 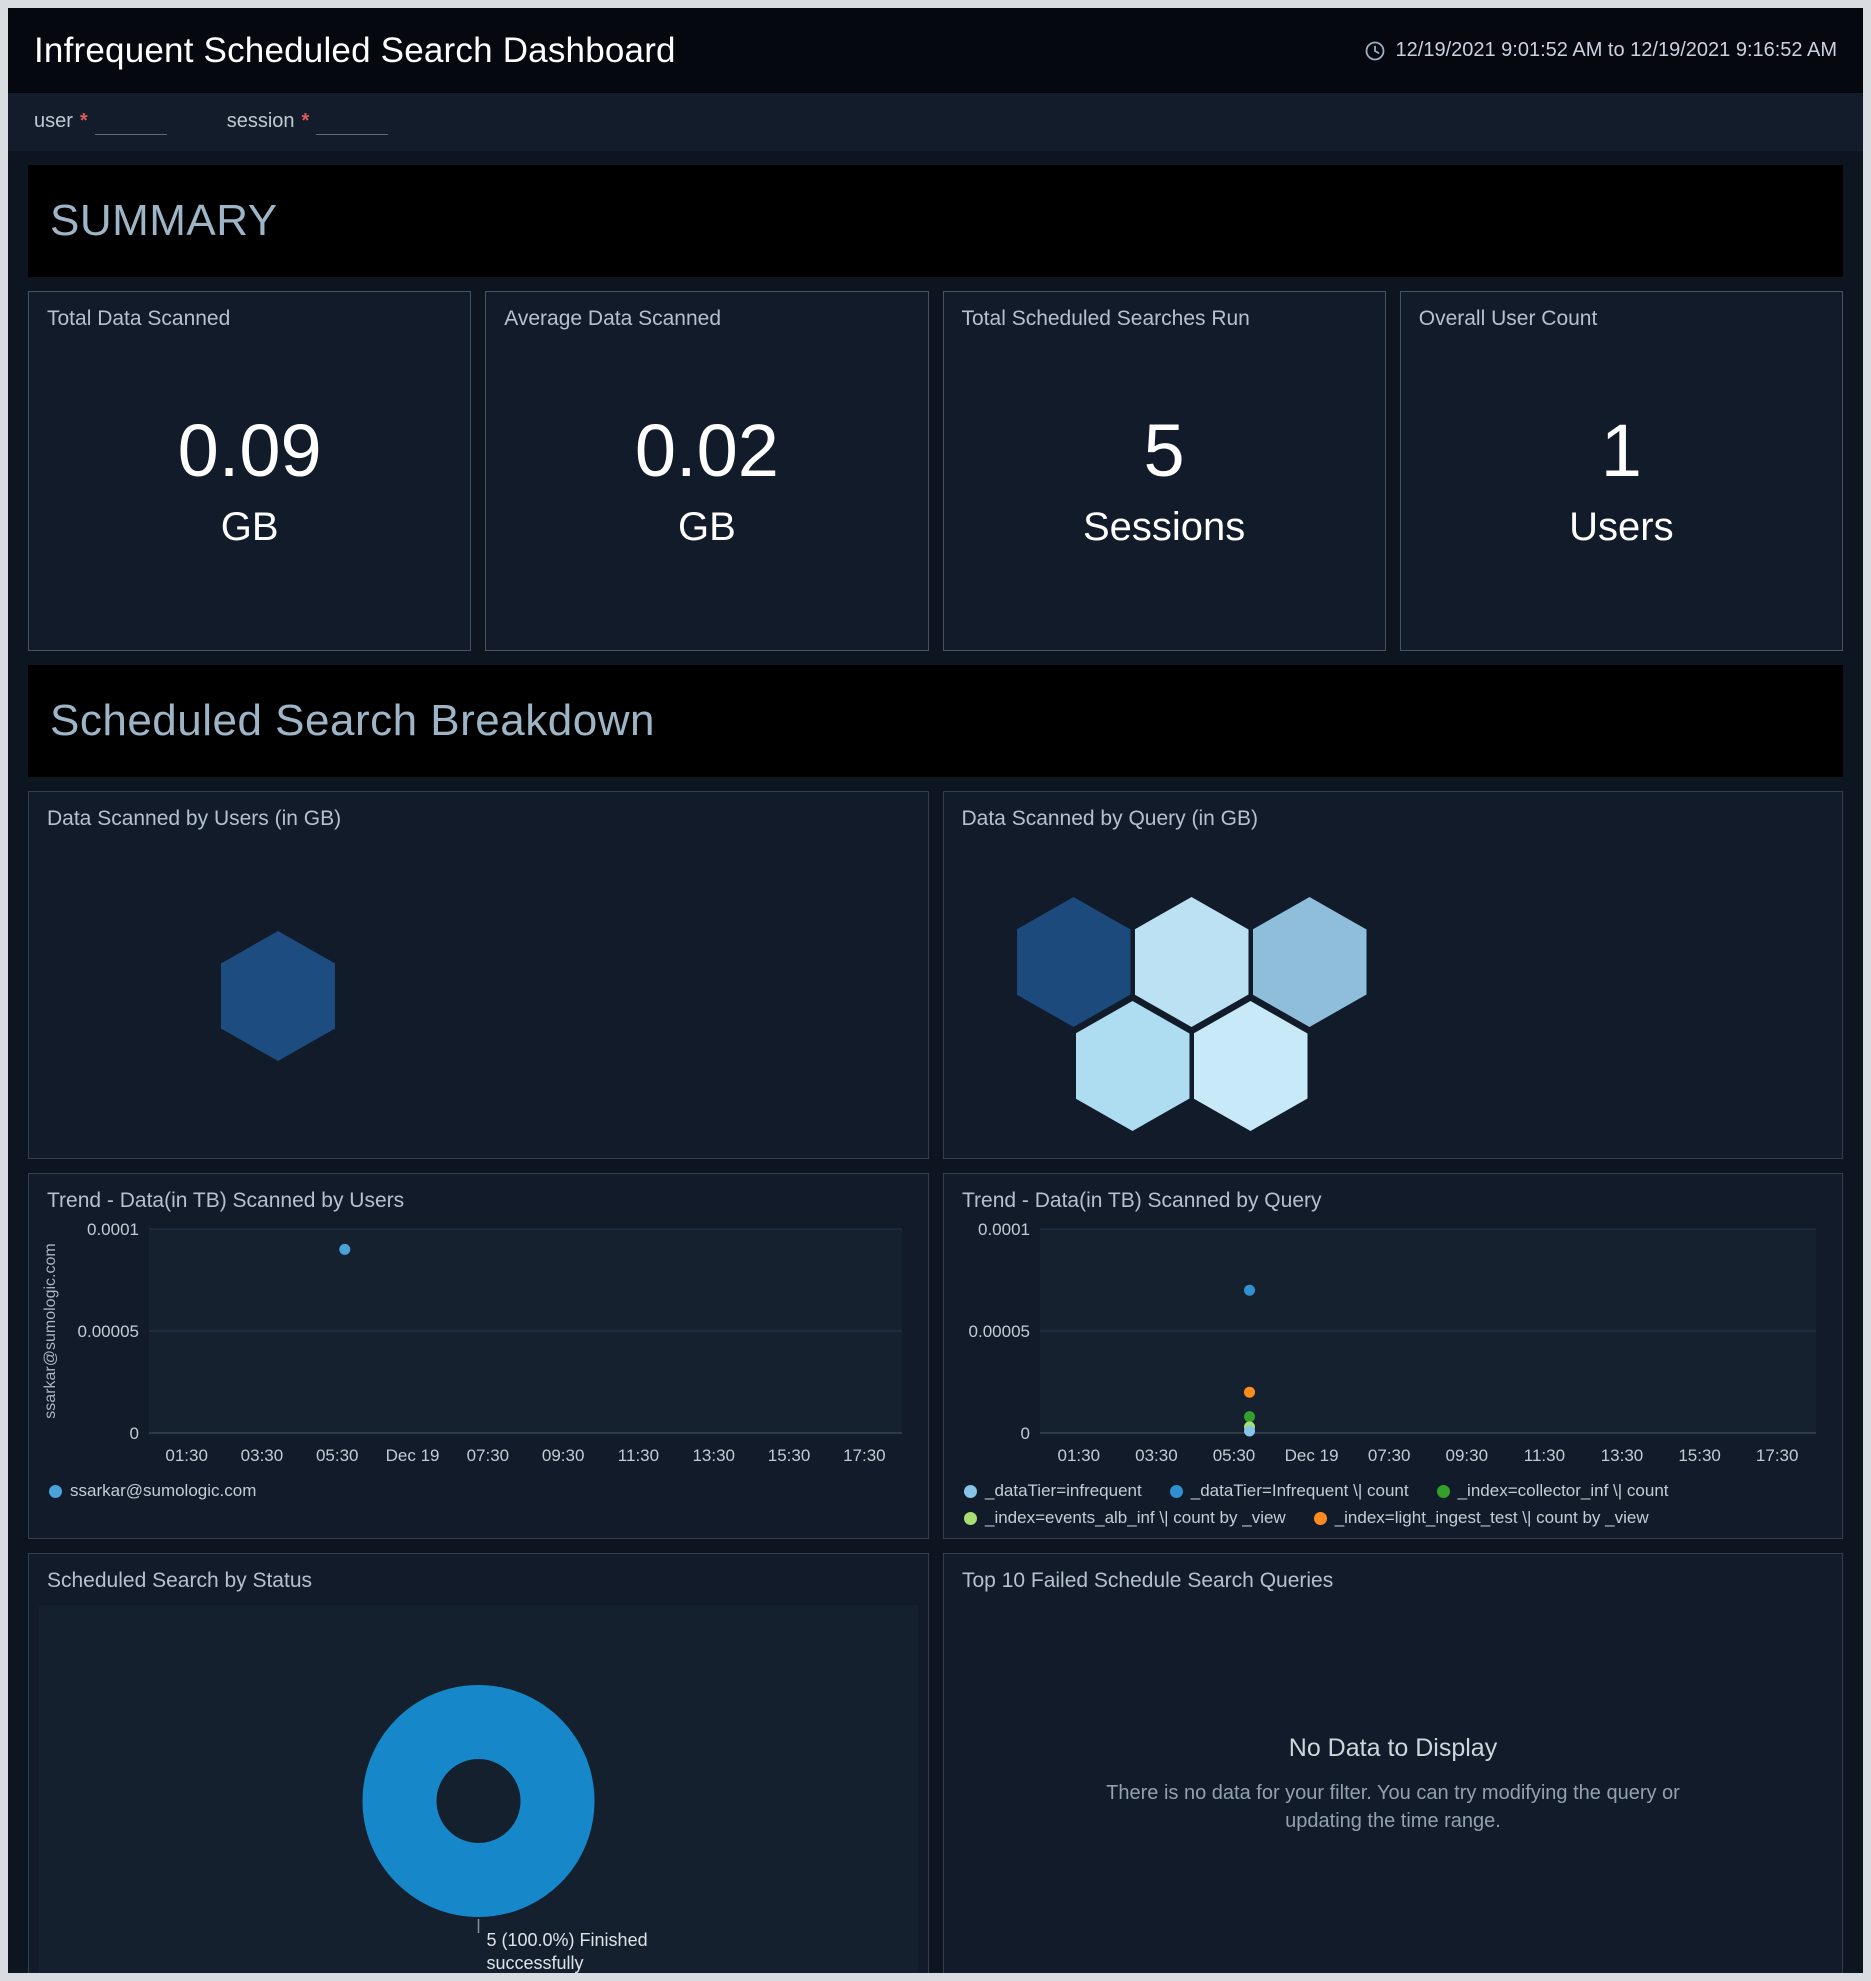 I want to click on filter-session: session *, so click(x=308, y=122).